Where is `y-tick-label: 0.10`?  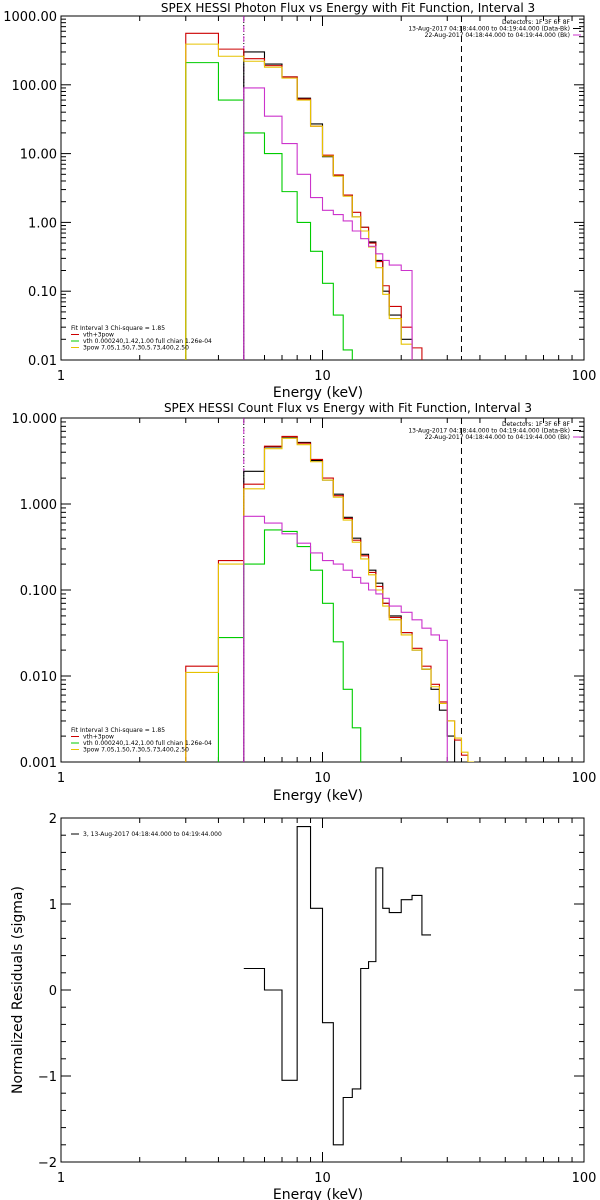 y-tick-label: 0.10 is located at coordinates (42, 292).